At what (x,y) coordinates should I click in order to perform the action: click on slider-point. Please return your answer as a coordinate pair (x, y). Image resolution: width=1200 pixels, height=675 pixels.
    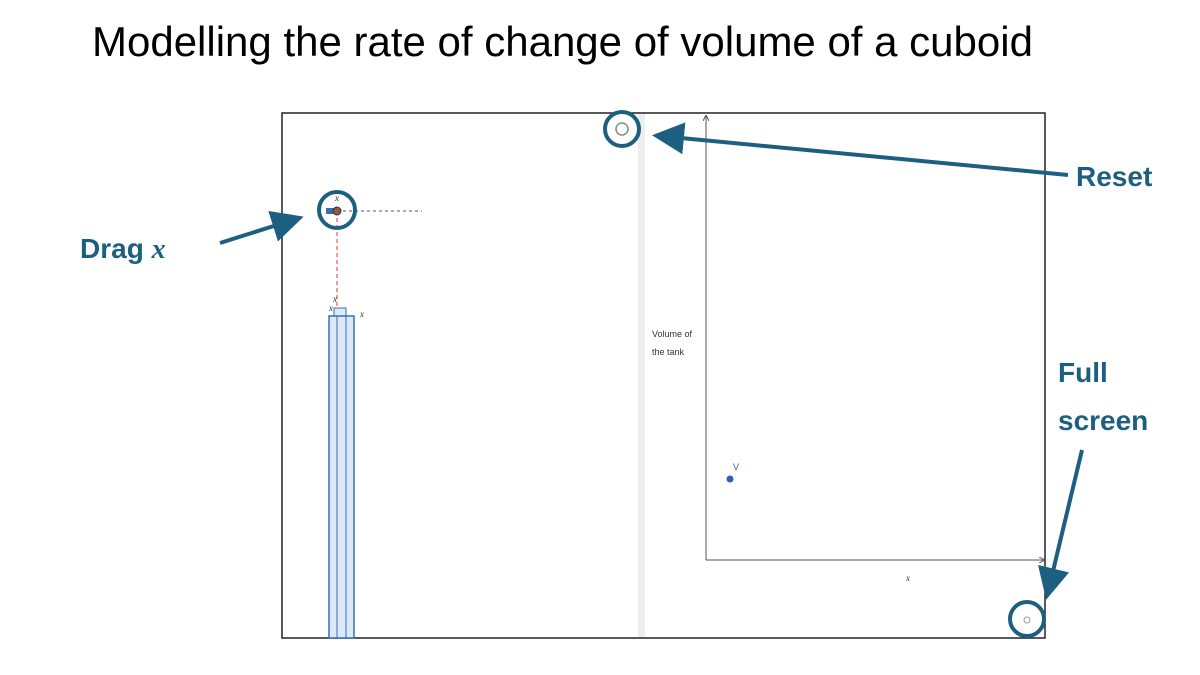
    Looking at the image, I should click on (337, 211).